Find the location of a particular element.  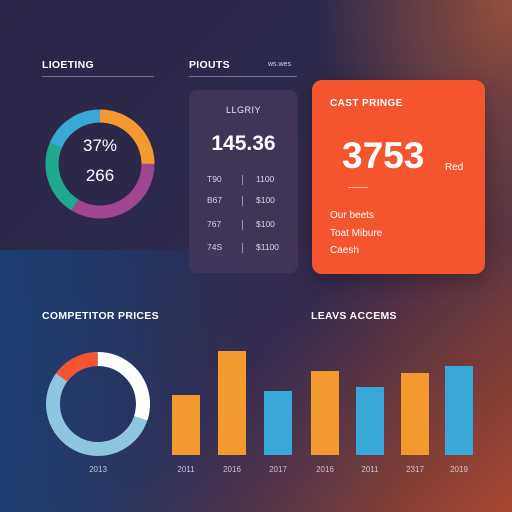

stat-row-left: 767 is located at coordinates (214, 224).